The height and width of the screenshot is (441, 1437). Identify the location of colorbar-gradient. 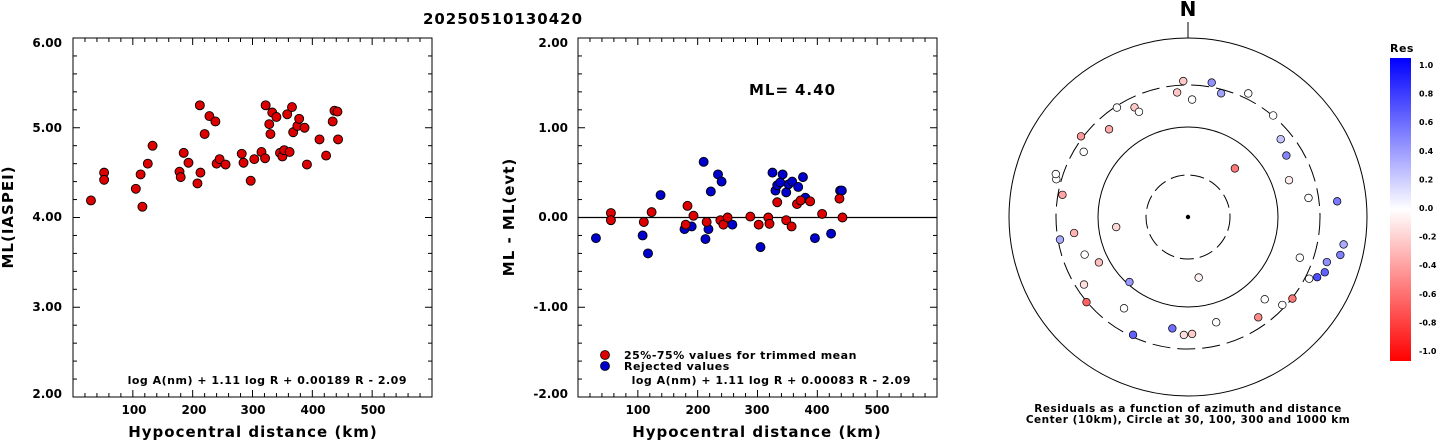
(1400, 209).